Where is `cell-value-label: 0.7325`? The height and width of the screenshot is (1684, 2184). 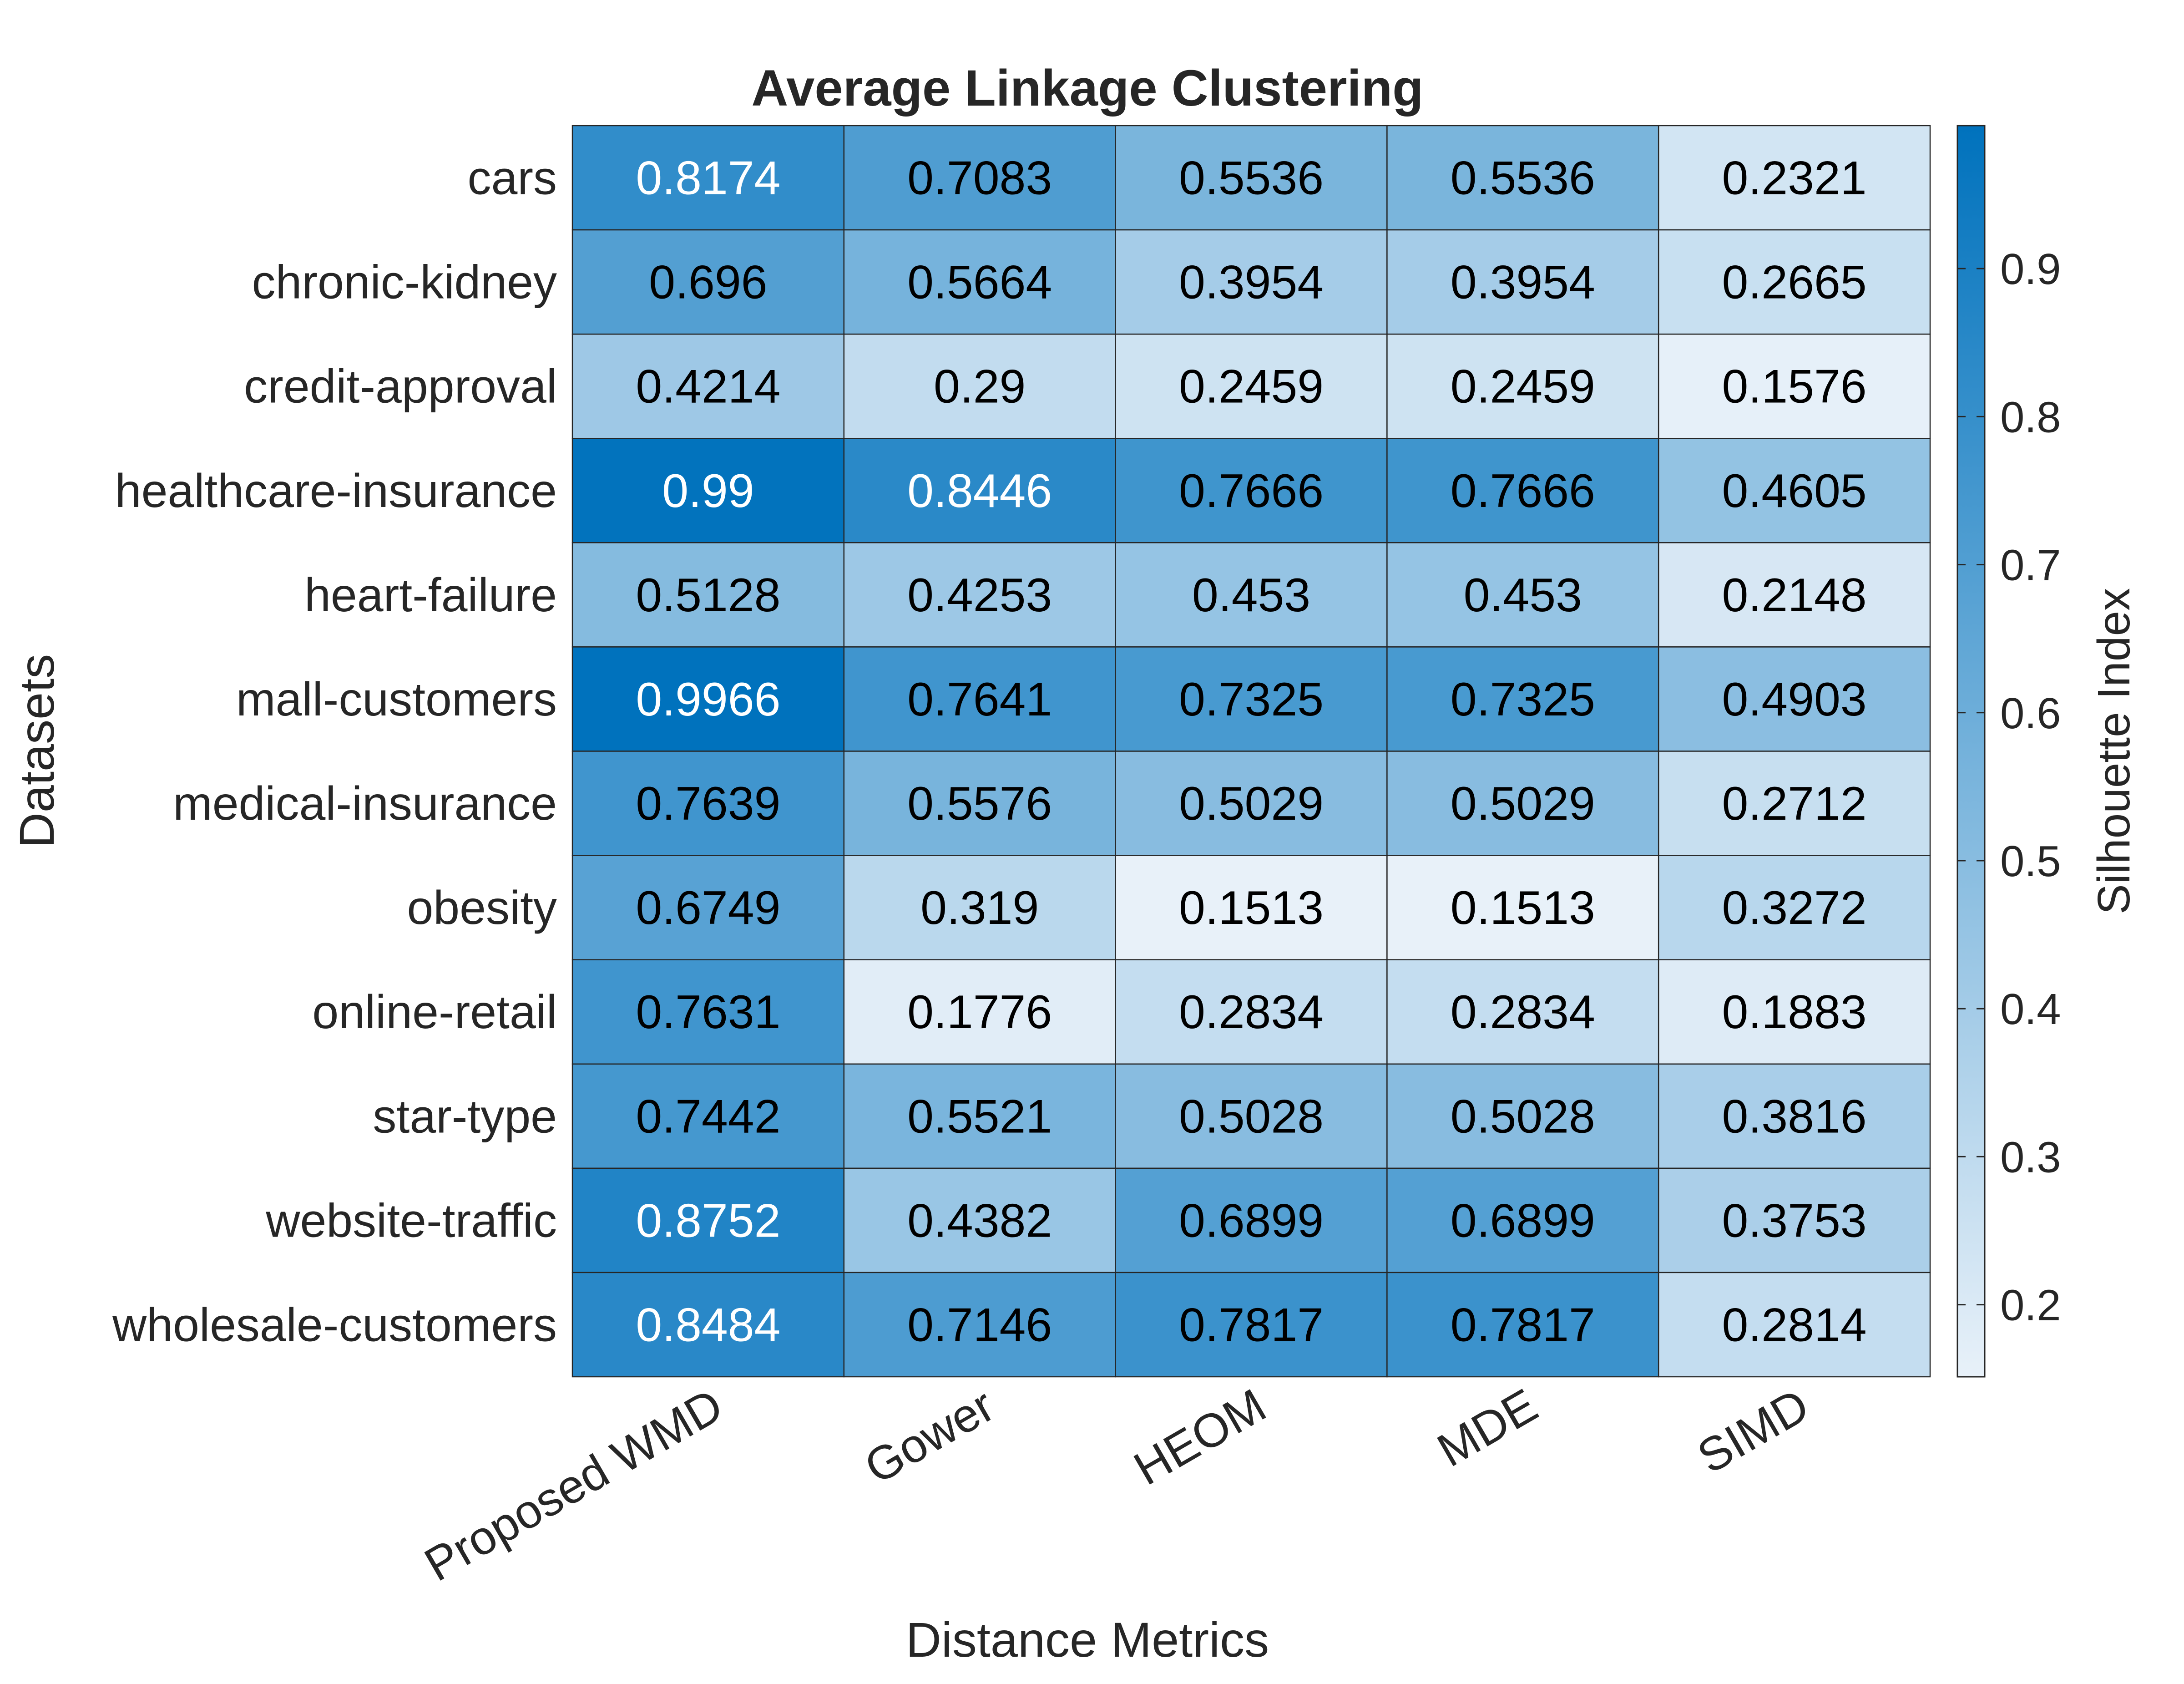 cell-value-label: 0.7325 is located at coordinates (1523, 699).